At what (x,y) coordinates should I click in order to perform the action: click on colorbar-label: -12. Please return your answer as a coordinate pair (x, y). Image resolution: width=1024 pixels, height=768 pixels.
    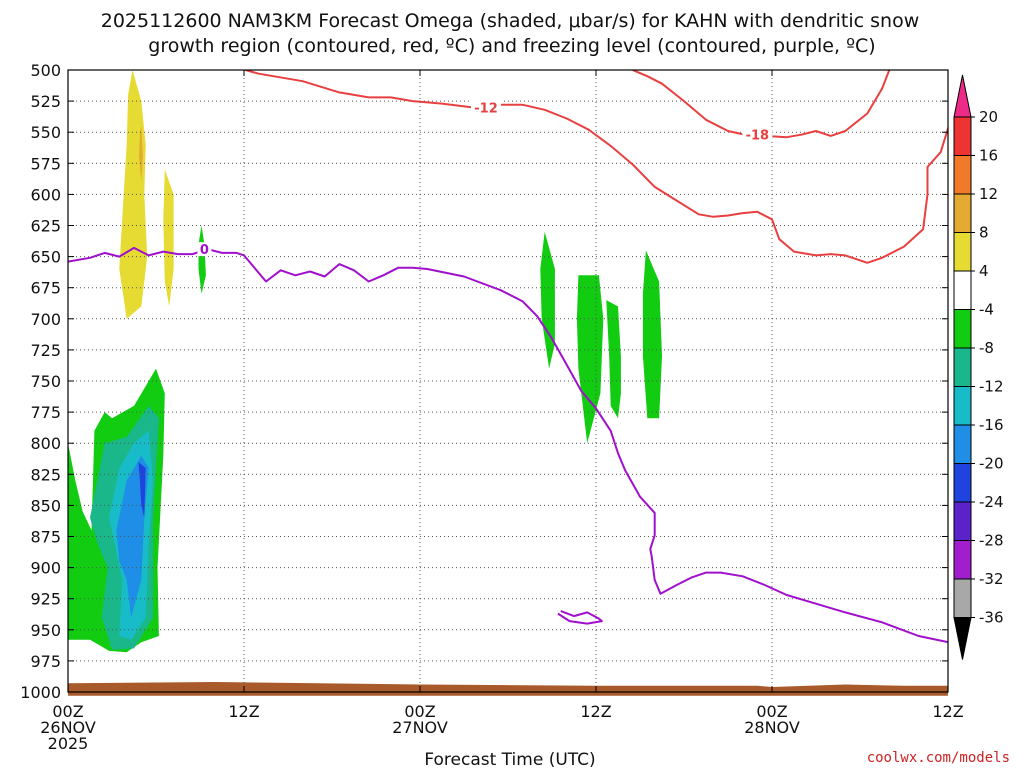
    Looking at the image, I should click on (991, 387).